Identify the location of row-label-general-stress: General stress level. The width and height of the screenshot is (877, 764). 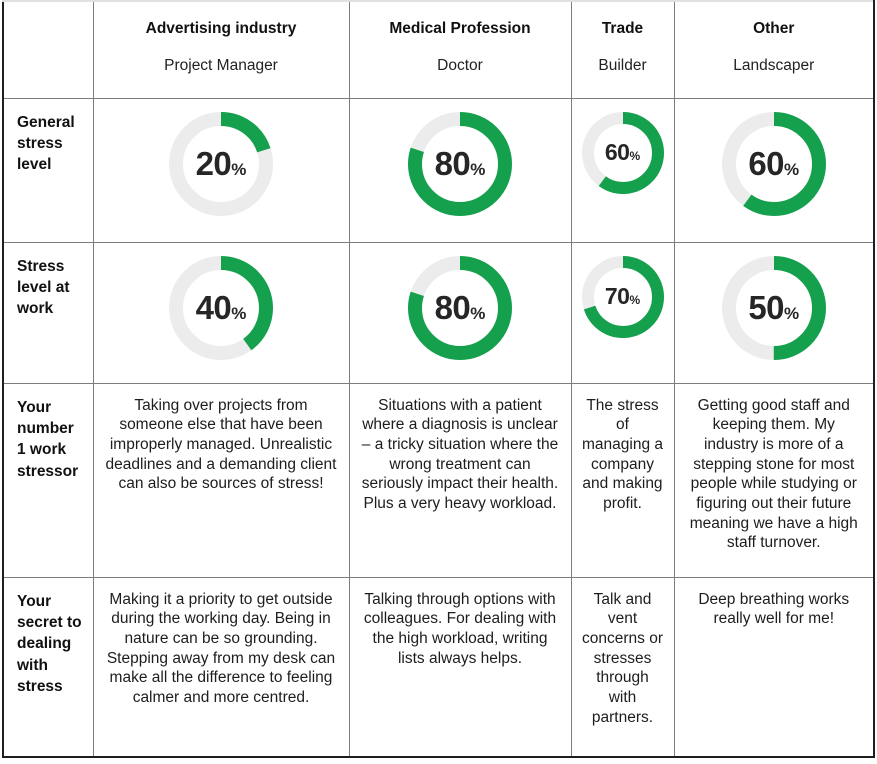
(48, 170).